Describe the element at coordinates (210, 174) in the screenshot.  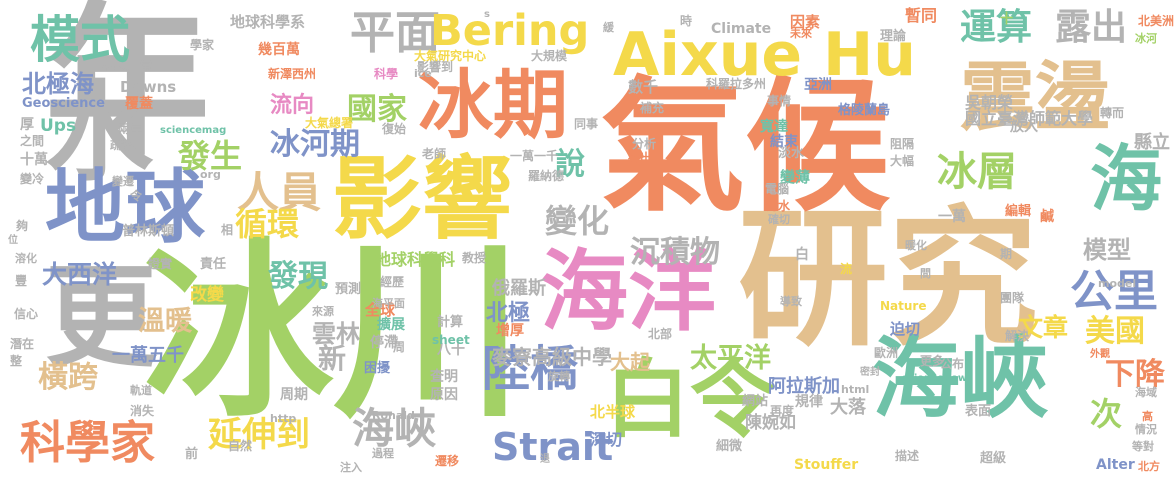
I see `word-122: org` at that location.